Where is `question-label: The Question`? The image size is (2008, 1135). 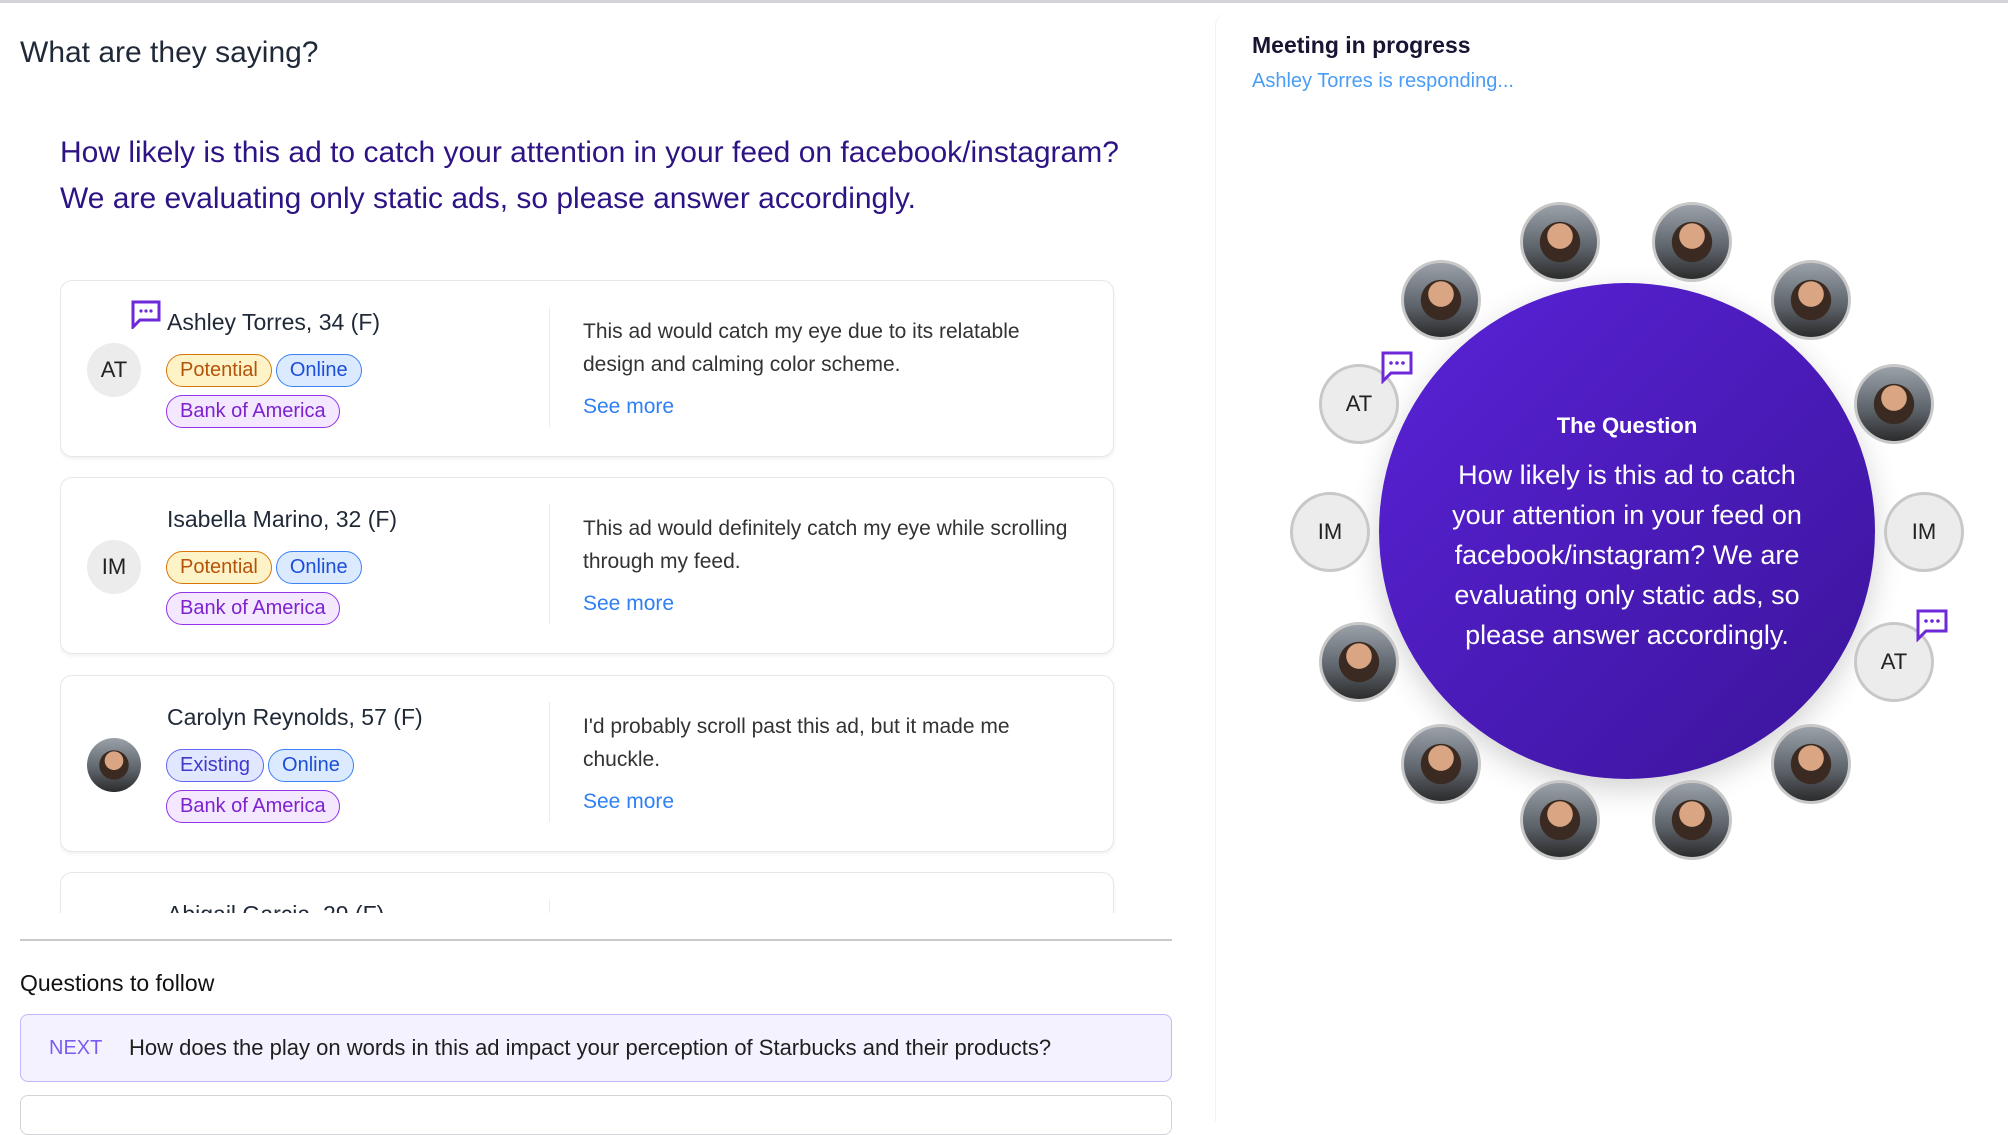
question-label: The Question is located at coordinates (1627, 425).